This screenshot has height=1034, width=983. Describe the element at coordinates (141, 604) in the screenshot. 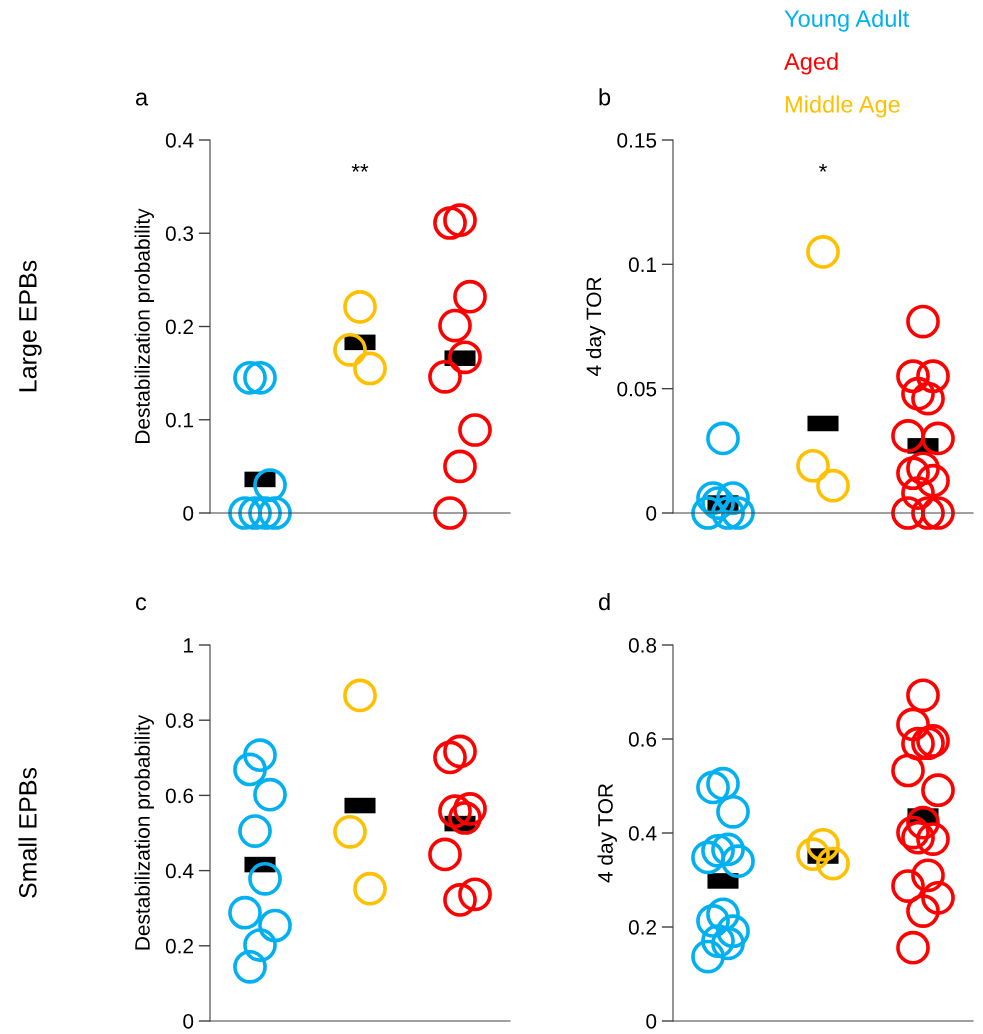

I see `chart-title: c` at that location.